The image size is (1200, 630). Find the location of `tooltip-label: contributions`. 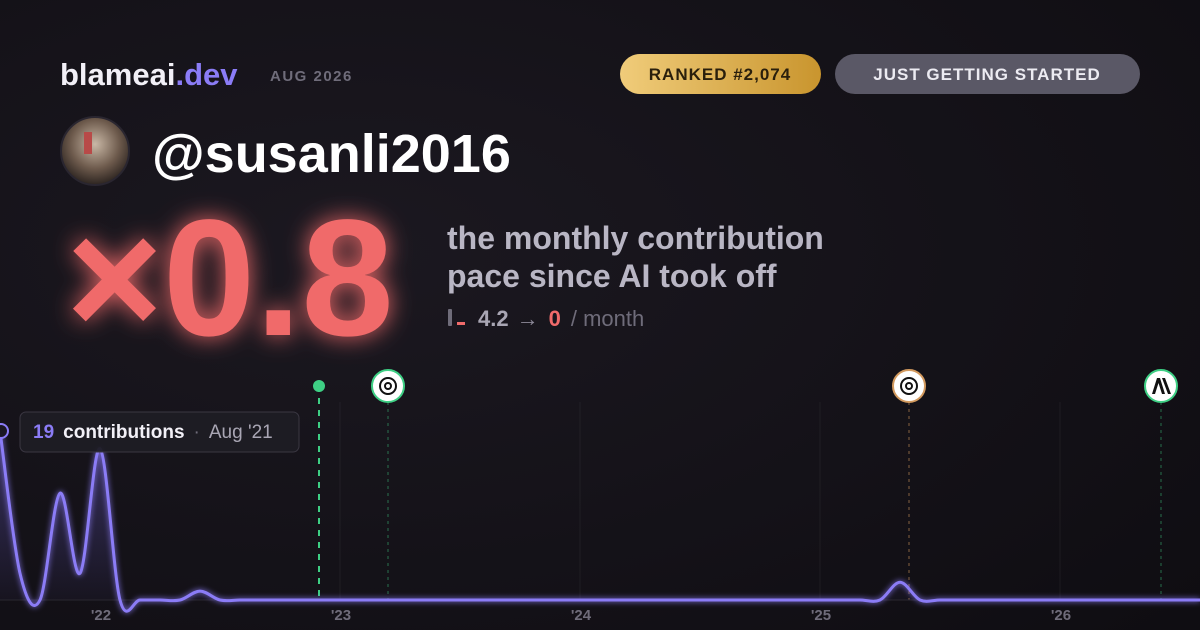

tooltip-label: contributions is located at coordinates (123, 432).